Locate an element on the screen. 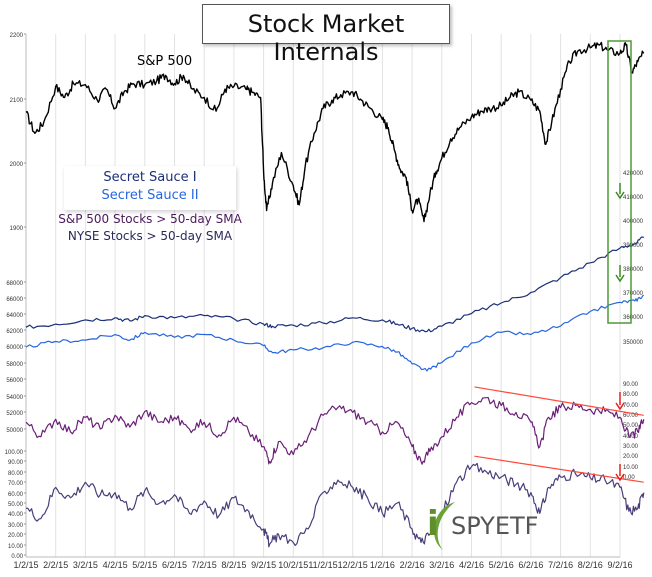 This screenshot has width=652, height=577. y-tick-label-right: 390000 is located at coordinates (633, 246).